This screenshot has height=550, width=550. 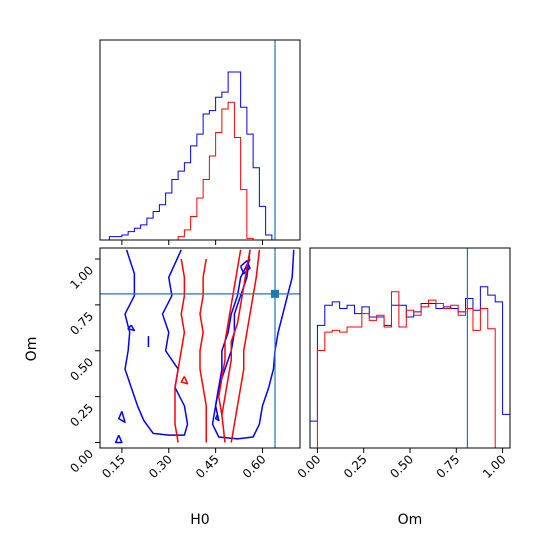 I want to click on h0-x-tick-label: 0.30, so click(x=160, y=466).